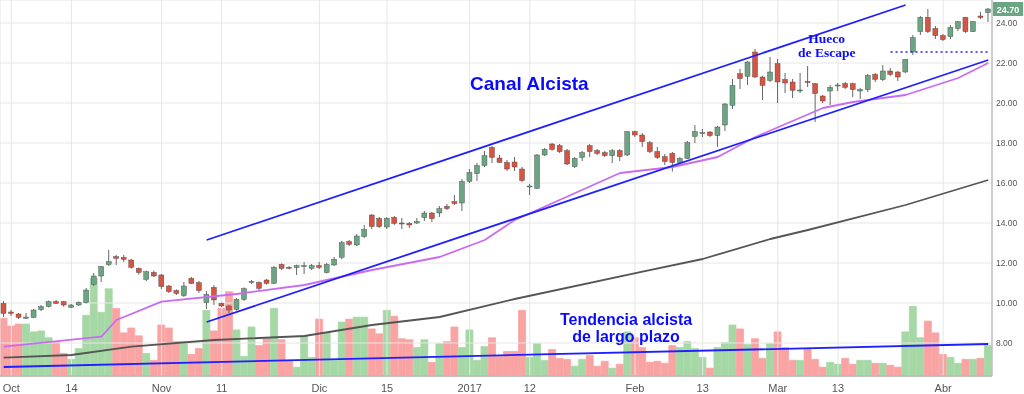 Image resolution: width=1024 pixels, height=394 pixels. I want to click on y-tick-label: 8.00, so click(1004, 343).